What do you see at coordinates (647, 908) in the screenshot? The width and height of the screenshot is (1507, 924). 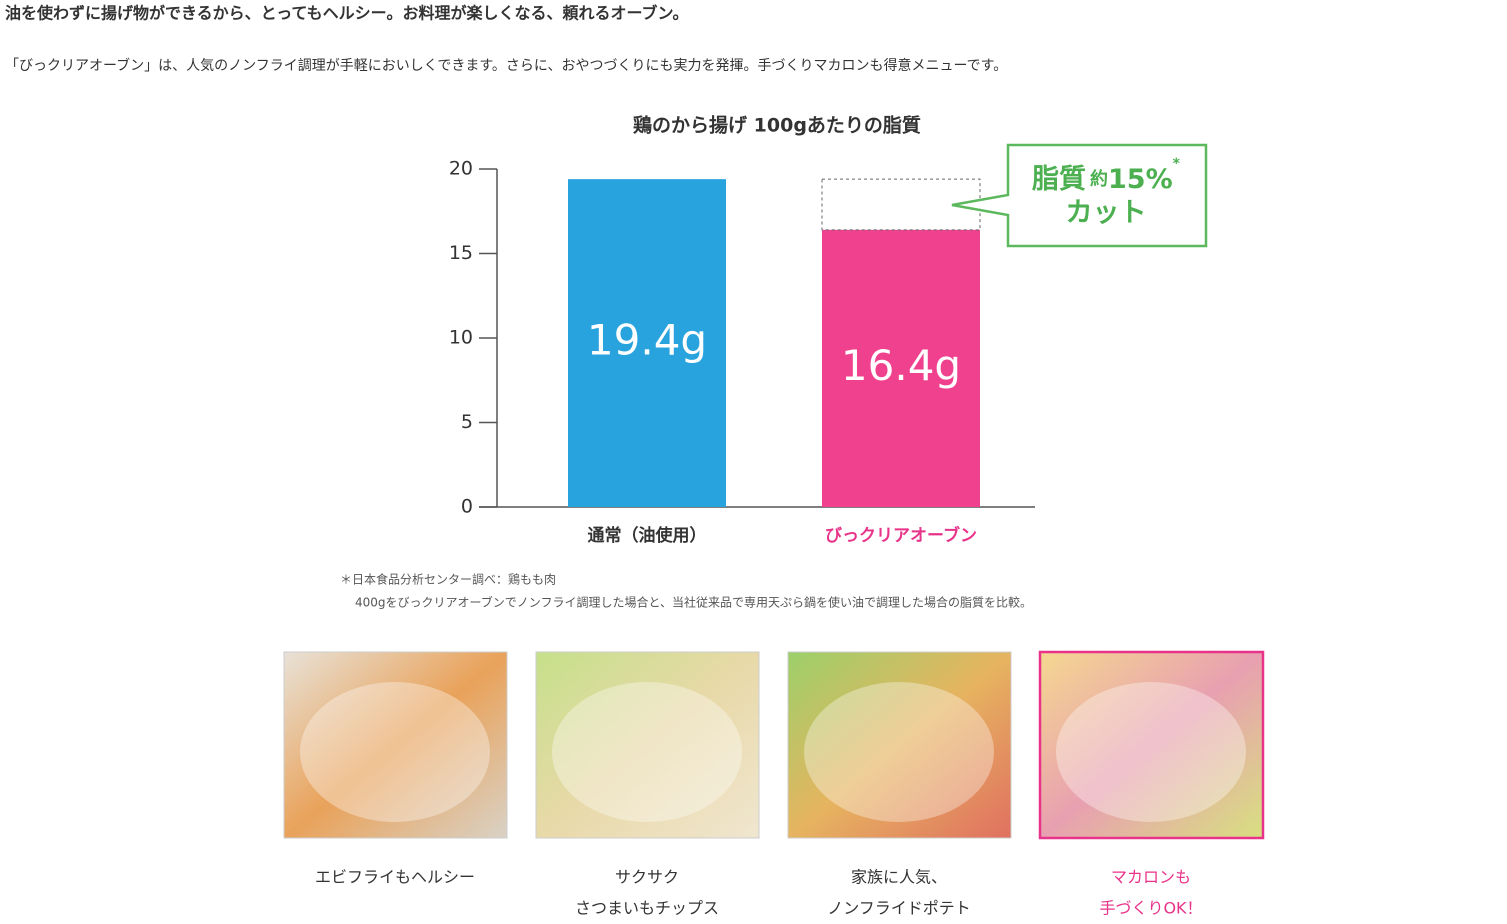 I see `photo-caption: さつまいもチップス` at bounding box center [647, 908].